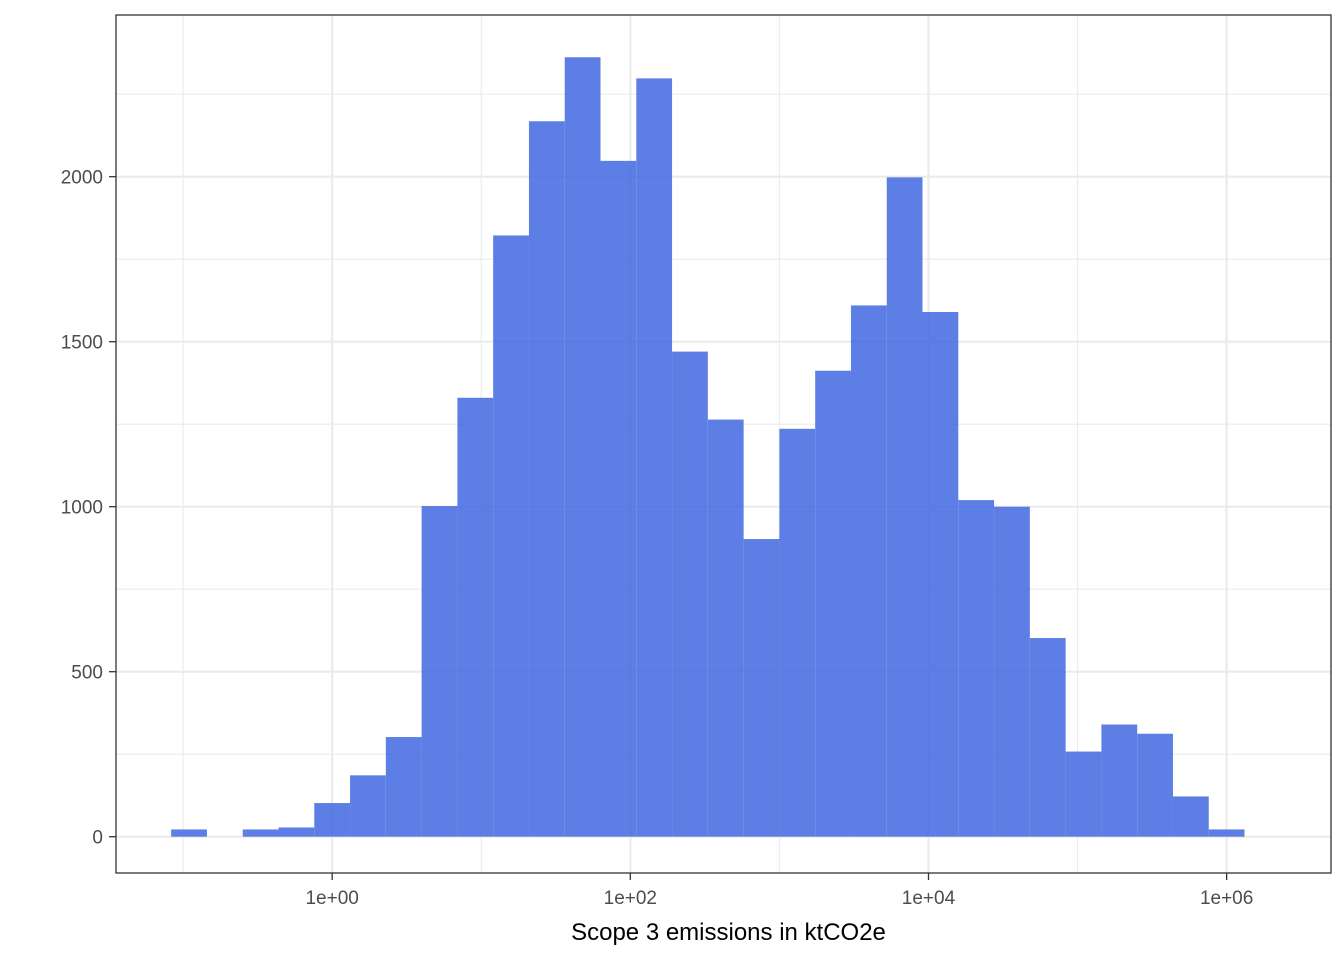  What do you see at coordinates (87, 673) in the screenshot?
I see `y-tick-label: 500` at bounding box center [87, 673].